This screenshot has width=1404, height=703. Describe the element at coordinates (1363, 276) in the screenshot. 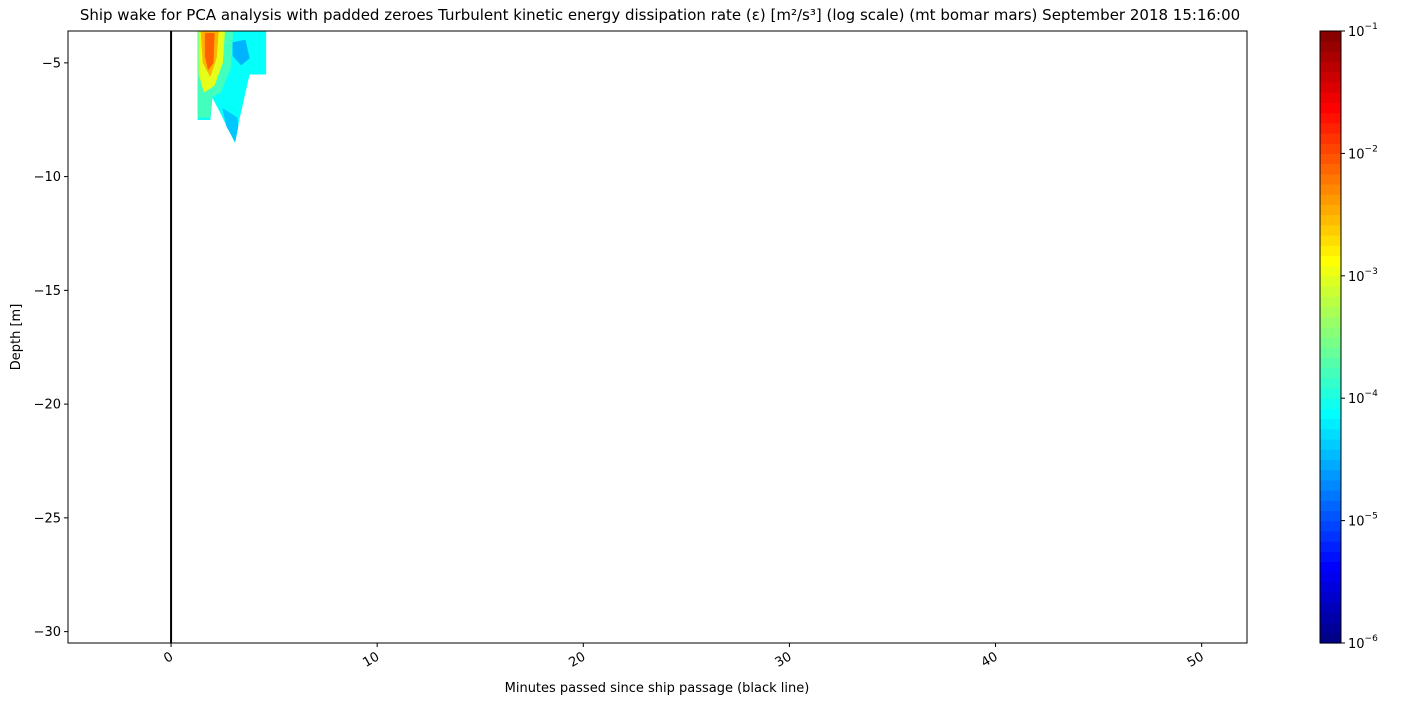

I see `colorbar-tick-label: 10⁻³` at that location.